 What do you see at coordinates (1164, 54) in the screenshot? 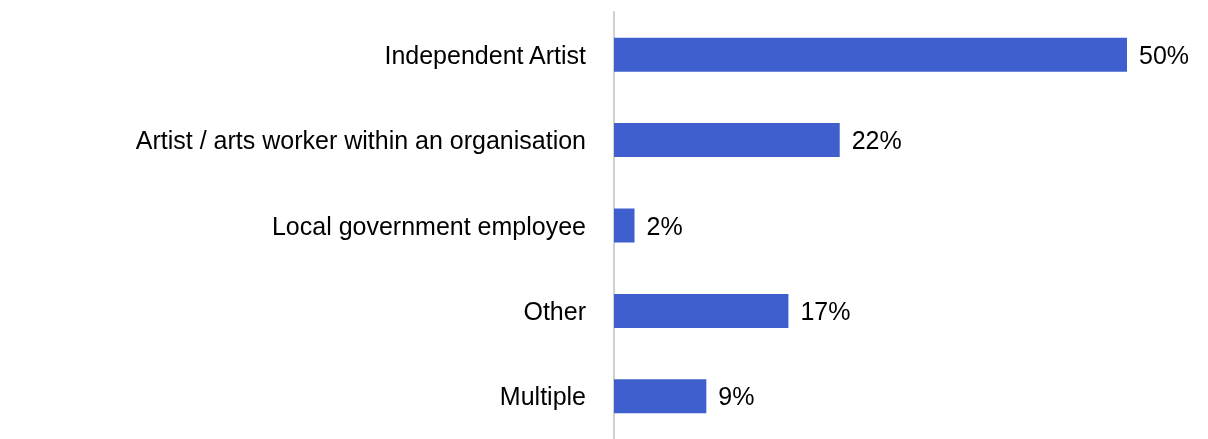
I see `data-label: 50%` at bounding box center [1164, 54].